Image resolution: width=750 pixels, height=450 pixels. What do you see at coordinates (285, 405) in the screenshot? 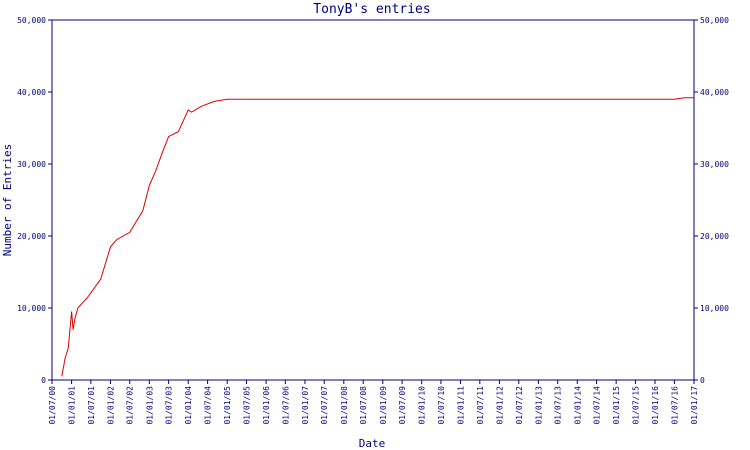
I see `x-tick-label: 01/07/06` at bounding box center [285, 405].